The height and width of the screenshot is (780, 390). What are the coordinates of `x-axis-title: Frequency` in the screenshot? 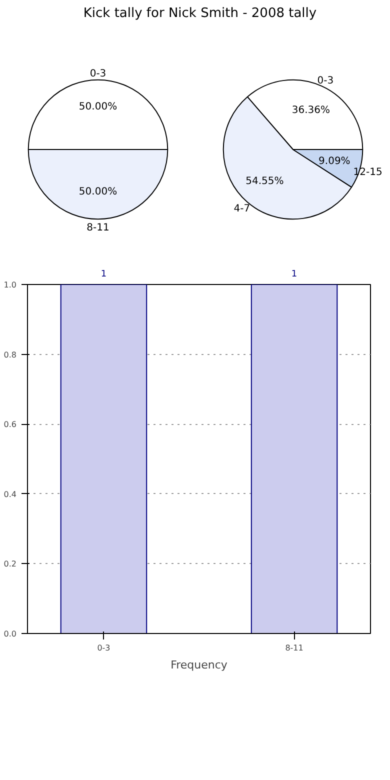 It's located at (199, 665).